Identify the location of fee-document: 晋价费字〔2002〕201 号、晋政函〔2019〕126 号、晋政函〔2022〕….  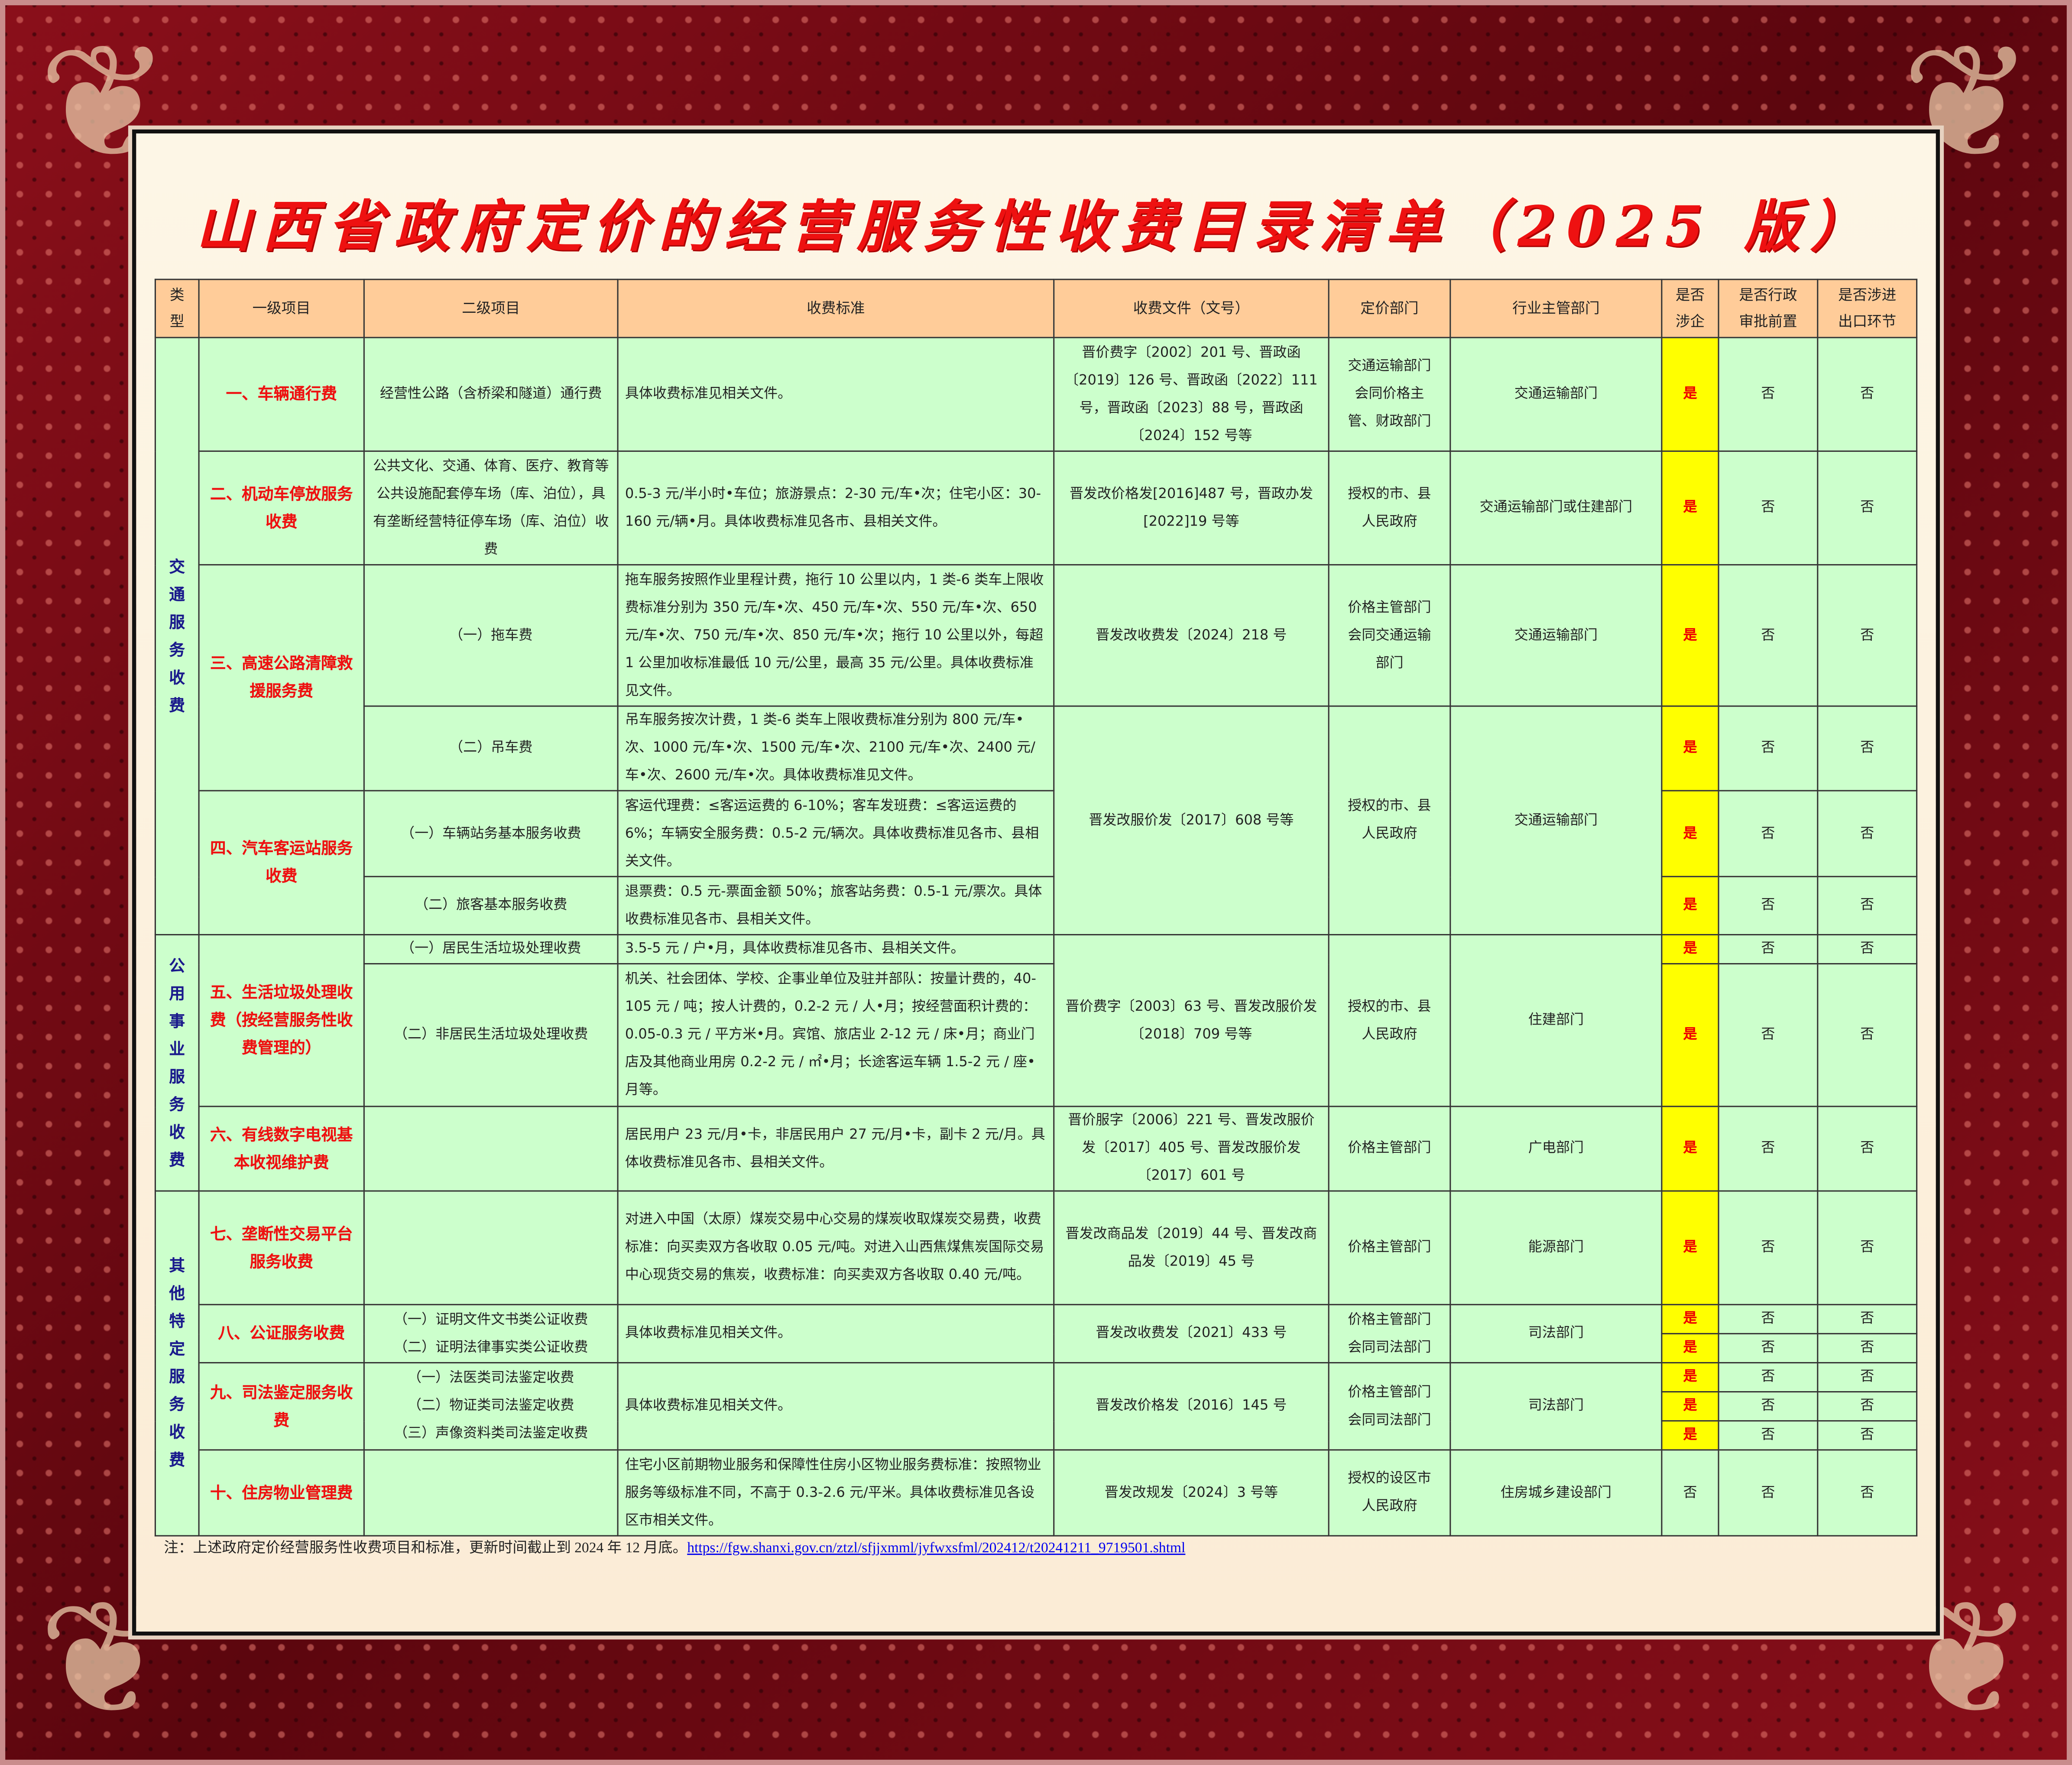
(1191, 394).